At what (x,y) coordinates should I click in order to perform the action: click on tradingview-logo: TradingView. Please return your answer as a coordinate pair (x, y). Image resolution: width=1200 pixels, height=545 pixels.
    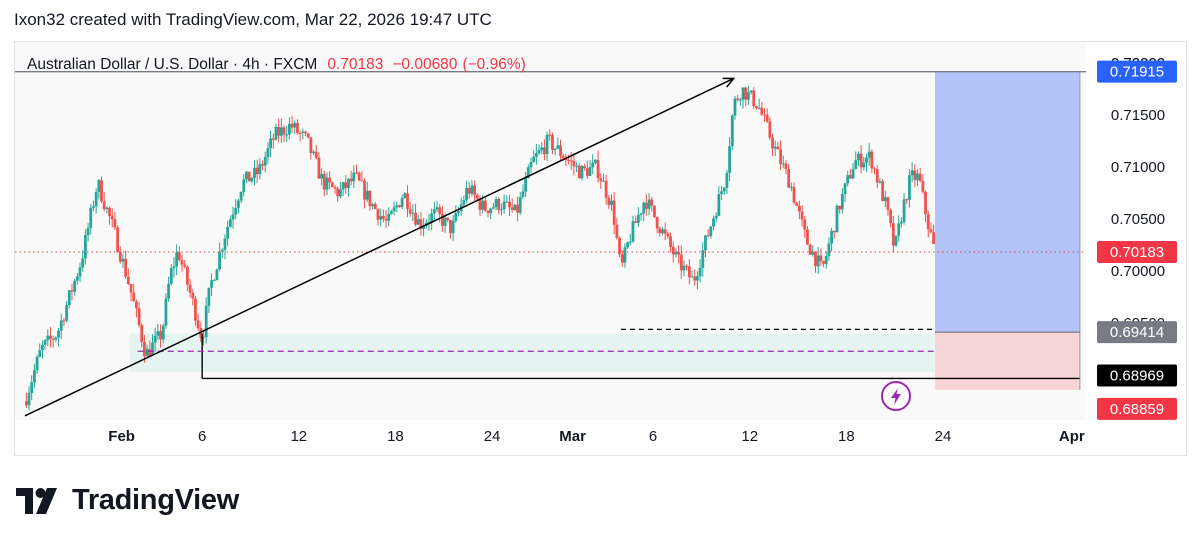
    Looking at the image, I should click on (127, 500).